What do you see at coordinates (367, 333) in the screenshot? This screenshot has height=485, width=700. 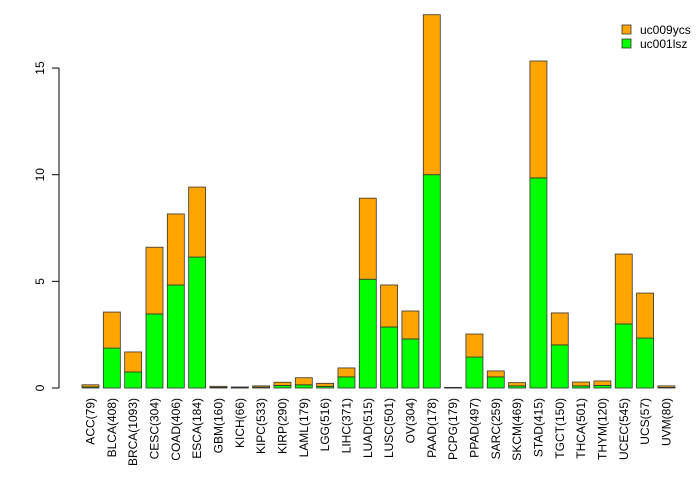 I see `bar-uc001lsz-luad` at bounding box center [367, 333].